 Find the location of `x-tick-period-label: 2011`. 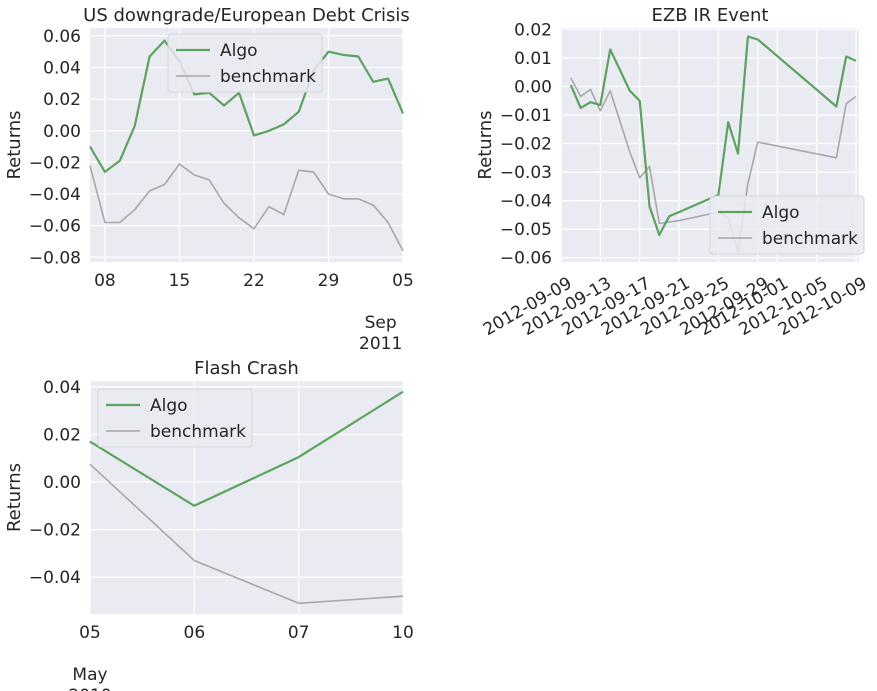

x-tick-period-label: 2011 is located at coordinates (380, 344).